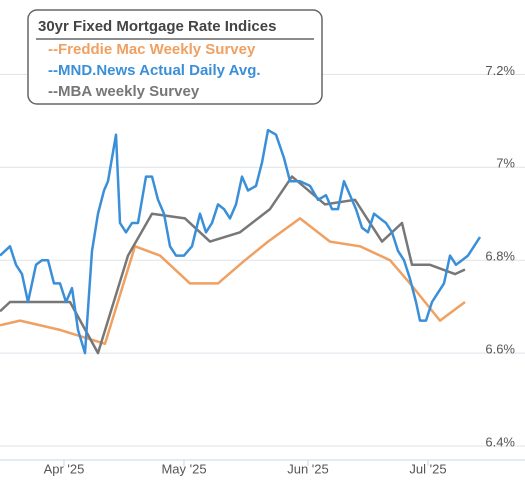 Image resolution: width=525 pixels, height=498 pixels. What do you see at coordinates (500, 349) in the screenshot?
I see `y-tick-label: 6.6%` at bounding box center [500, 349].